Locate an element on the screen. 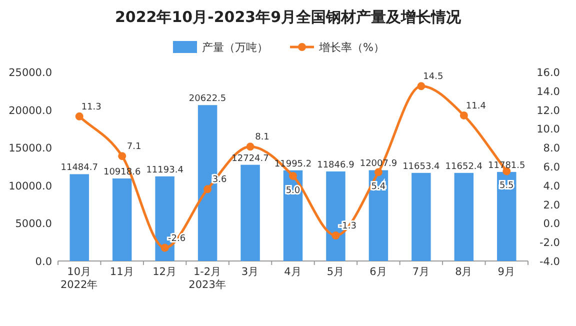 The height and width of the screenshot is (326, 576). data-label: 11846.9 is located at coordinates (336, 165).